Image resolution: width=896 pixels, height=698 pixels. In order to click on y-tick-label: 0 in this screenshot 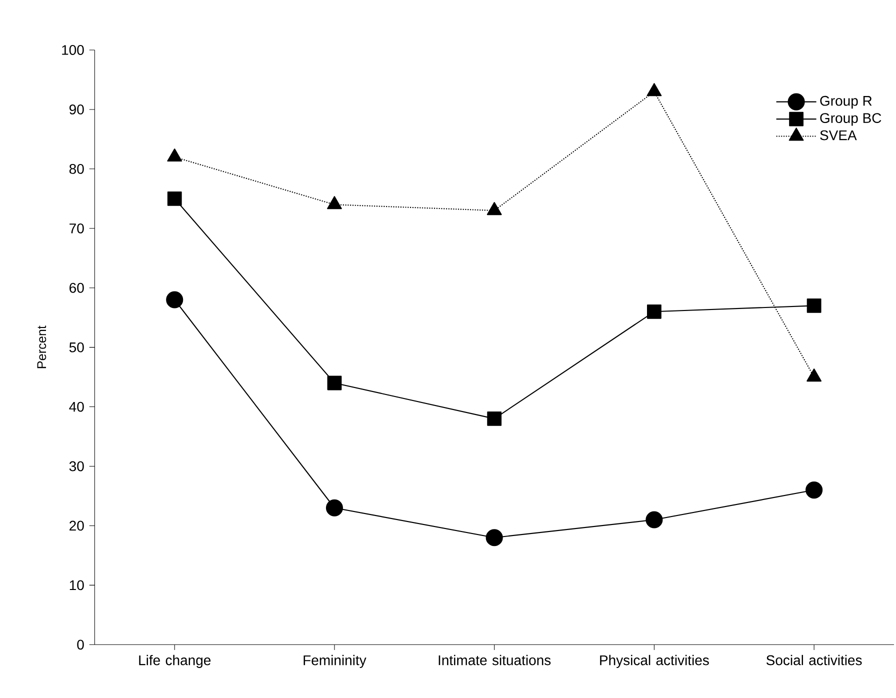, I will do `click(80, 645)`.